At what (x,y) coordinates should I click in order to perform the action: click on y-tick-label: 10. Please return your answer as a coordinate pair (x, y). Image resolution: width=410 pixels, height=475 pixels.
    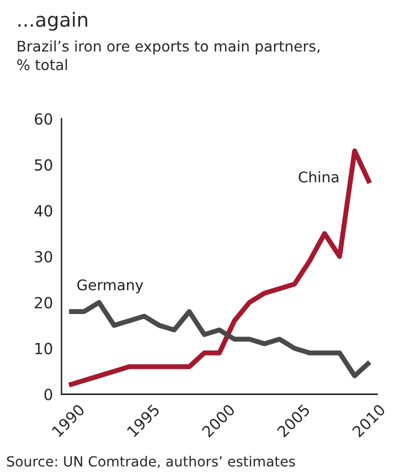
    Looking at the image, I should click on (43, 348).